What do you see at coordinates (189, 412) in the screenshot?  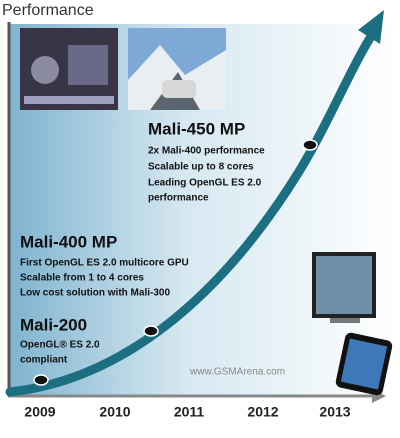 I see `year-label: 2011` at bounding box center [189, 412].